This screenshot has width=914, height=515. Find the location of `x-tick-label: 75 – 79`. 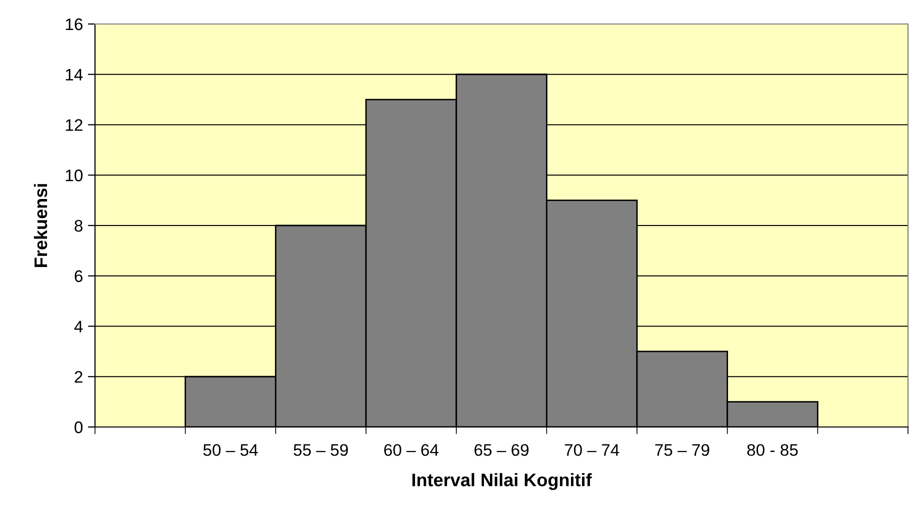

x-tick-label: 75 – 79 is located at coordinates (682, 450).